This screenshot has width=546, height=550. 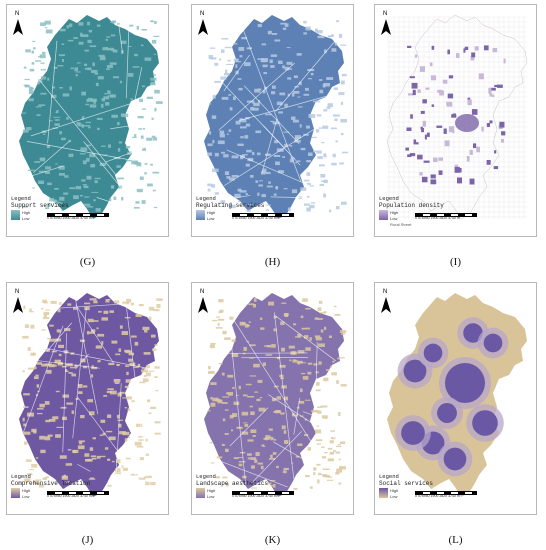 What do you see at coordinates (230, 205) in the screenshot?
I see `legend-layer-name: Regulating services` at bounding box center [230, 205].